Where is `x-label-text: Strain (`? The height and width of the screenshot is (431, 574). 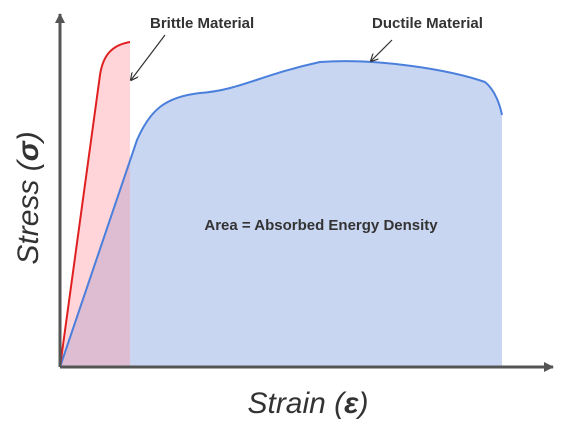 x-label-text: Strain ( is located at coordinates (297, 403).